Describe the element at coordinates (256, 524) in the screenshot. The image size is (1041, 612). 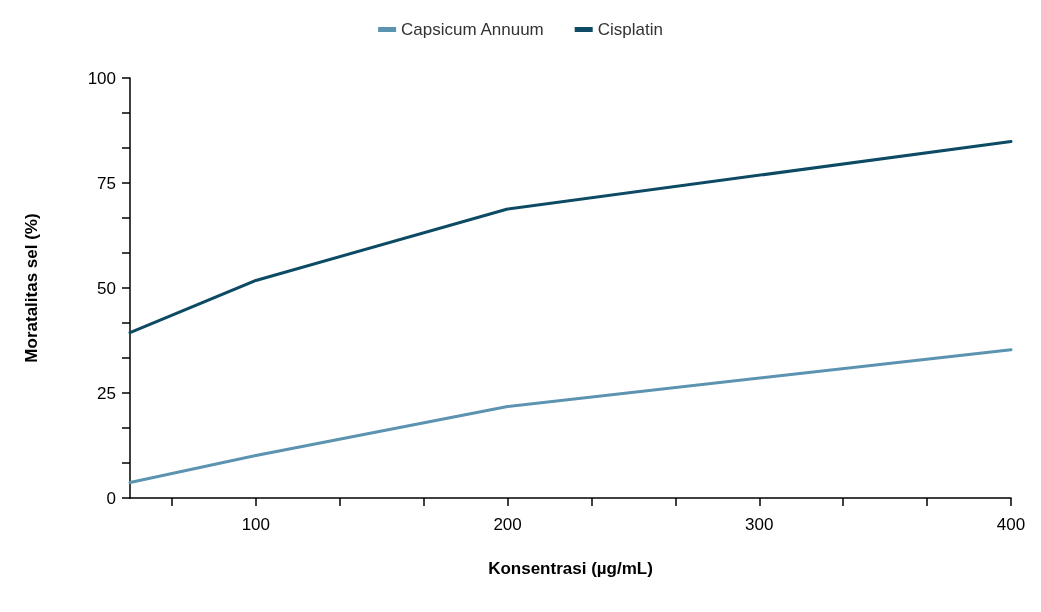
I see `x-tick-label: 100` at that location.